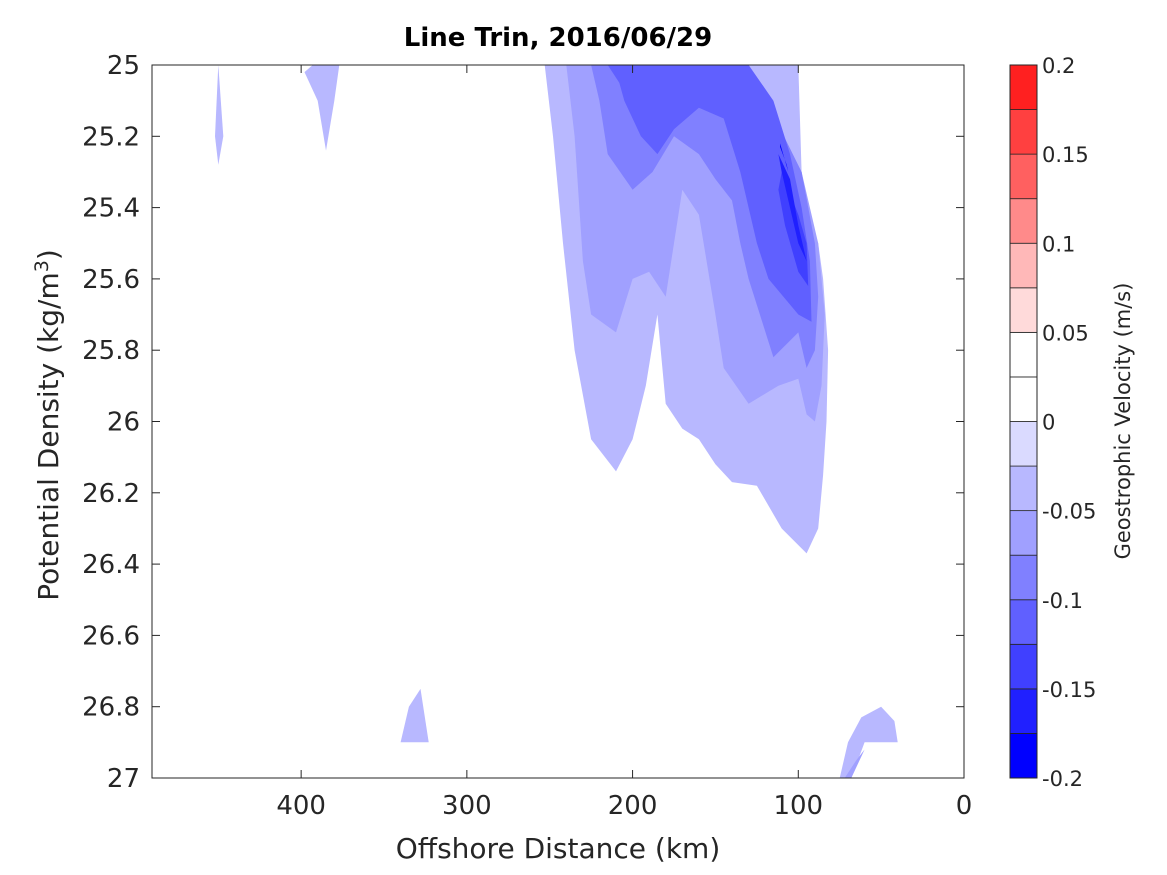 Image resolution: width=1167 pixels, height=875 pixels. What do you see at coordinates (1065, 333) in the screenshot?
I see `colorbar-tick-label: 0.05` at bounding box center [1065, 333].